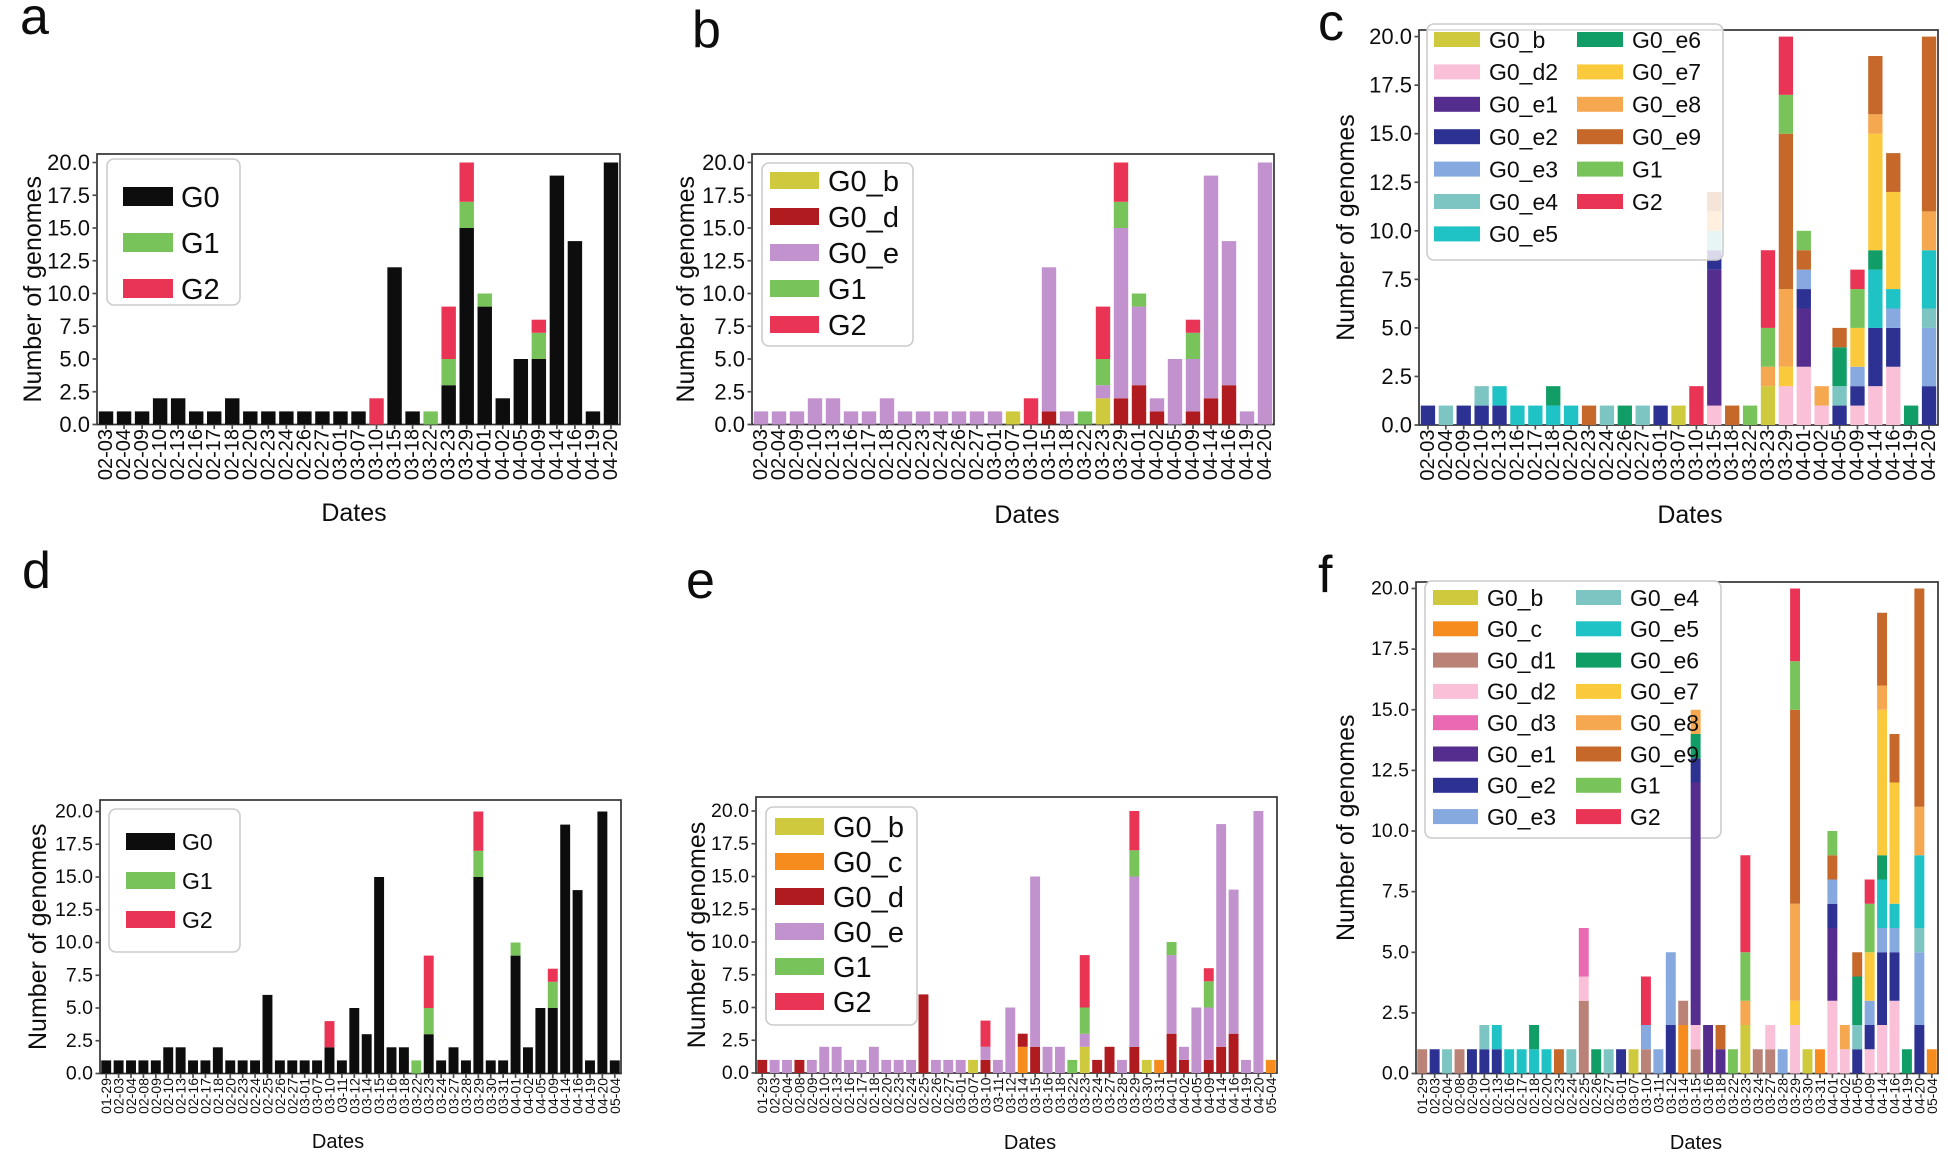 Image resolution: width=1948 pixels, height=1159 pixels. What do you see at coordinates (1664, 598) in the screenshot?
I see `svg-text: G0_e4` at bounding box center [1664, 598].